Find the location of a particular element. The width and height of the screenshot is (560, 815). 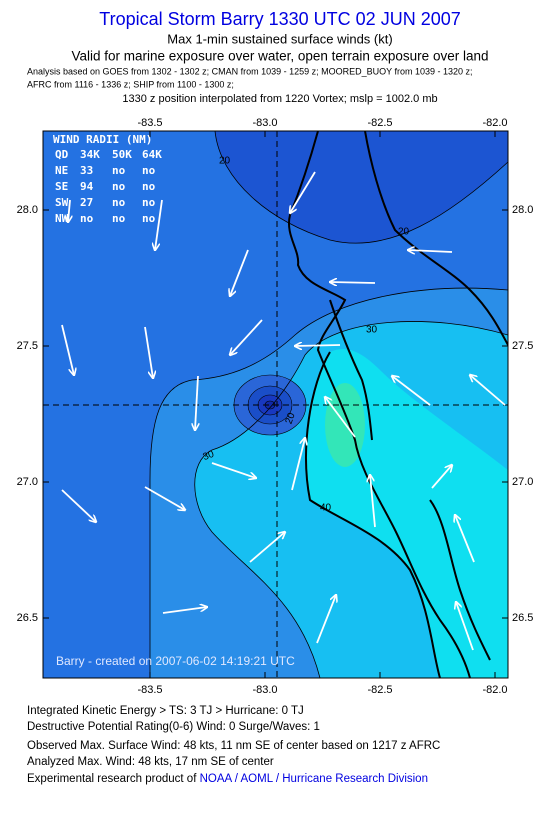

wind-radii-cell: 33 is located at coordinates (86, 170).